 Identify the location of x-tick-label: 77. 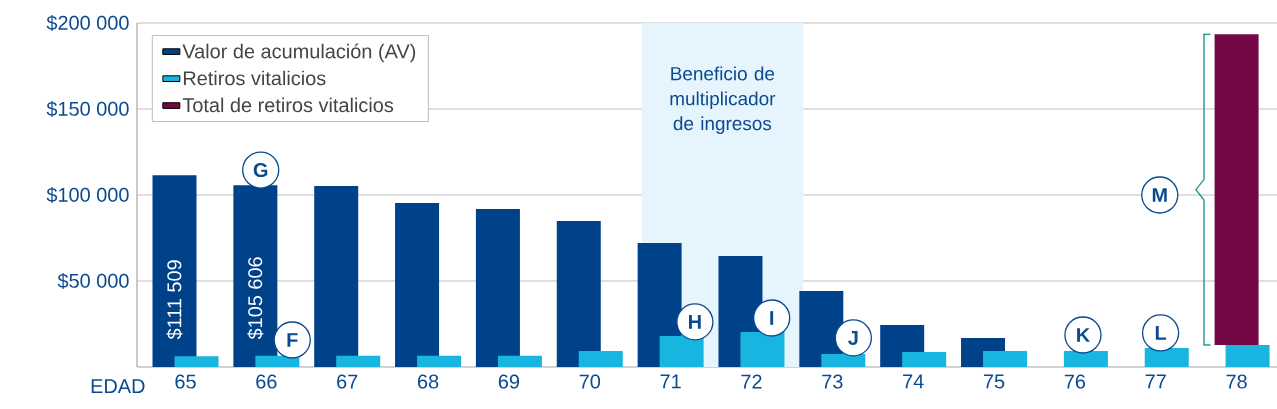
(1155, 381).